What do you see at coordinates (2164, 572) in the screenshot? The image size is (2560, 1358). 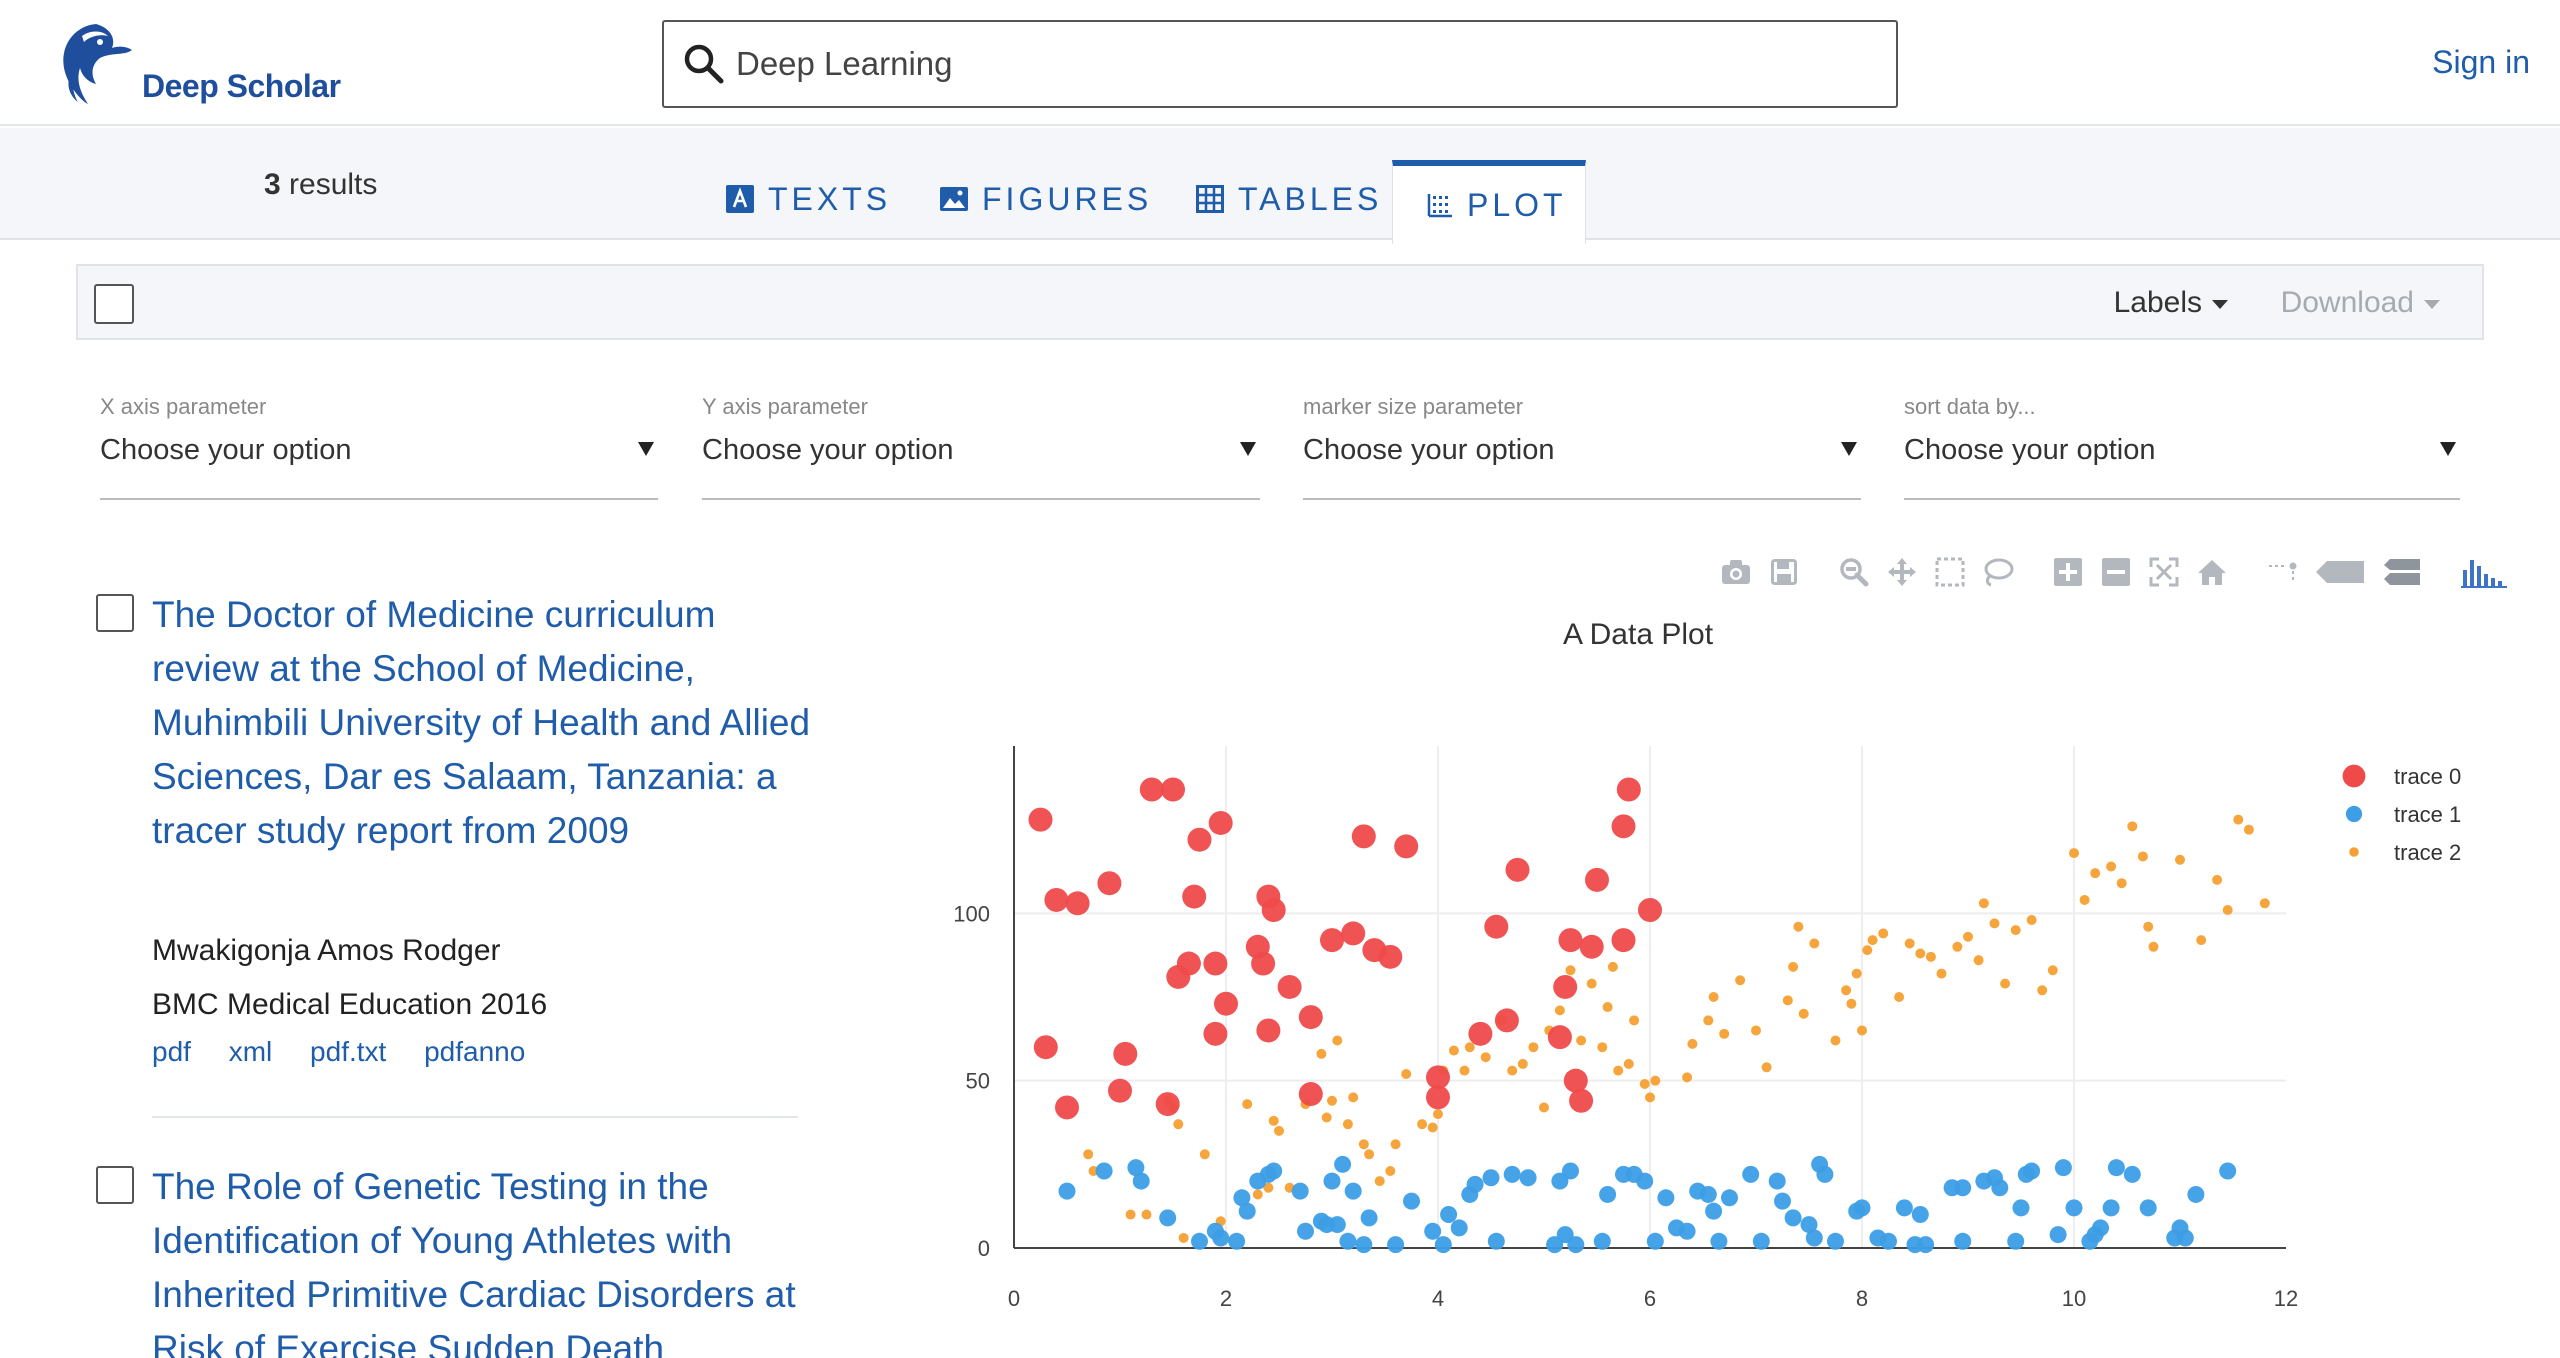 I see `autoscale-icon` at bounding box center [2164, 572].